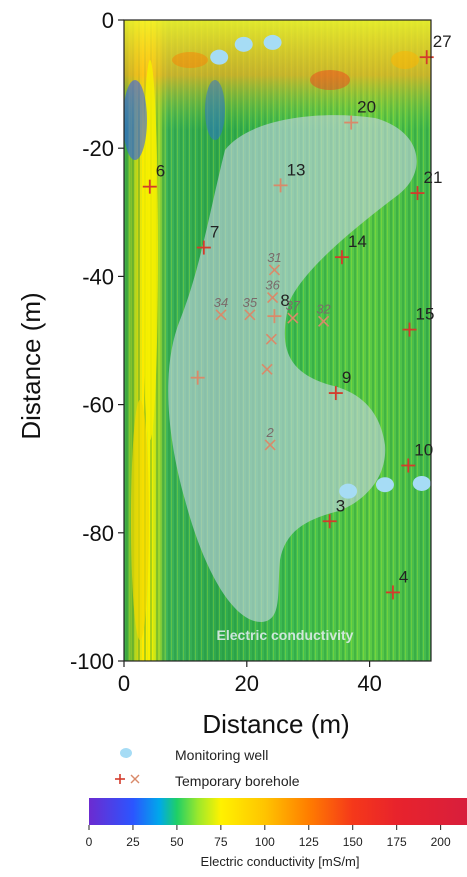 This screenshot has height=877, width=467. Describe the element at coordinates (265, 842) in the screenshot. I see `colorbar-tick-label: 100` at that location.